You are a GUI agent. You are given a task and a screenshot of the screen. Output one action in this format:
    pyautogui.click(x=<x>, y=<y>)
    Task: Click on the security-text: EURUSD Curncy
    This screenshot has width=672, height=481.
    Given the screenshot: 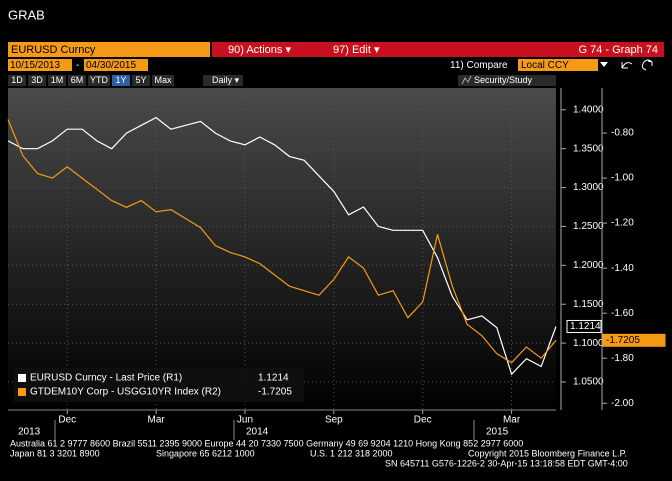 What is the action you would take?
    pyautogui.click(x=53, y=50)
    